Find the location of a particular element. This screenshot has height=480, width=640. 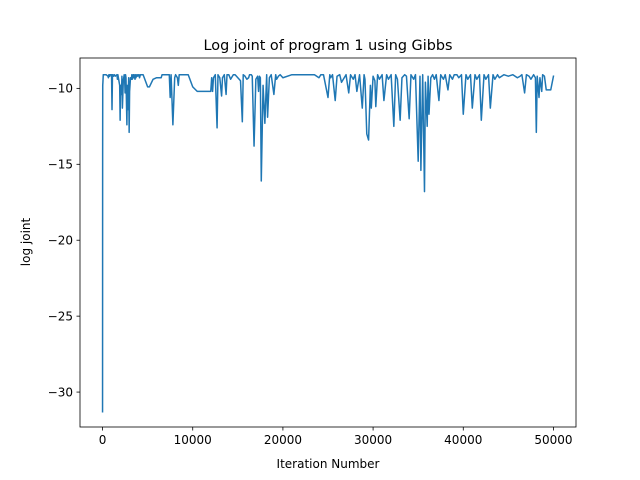

y-tick-label-3: −25 is located at coordinates (60, 316).